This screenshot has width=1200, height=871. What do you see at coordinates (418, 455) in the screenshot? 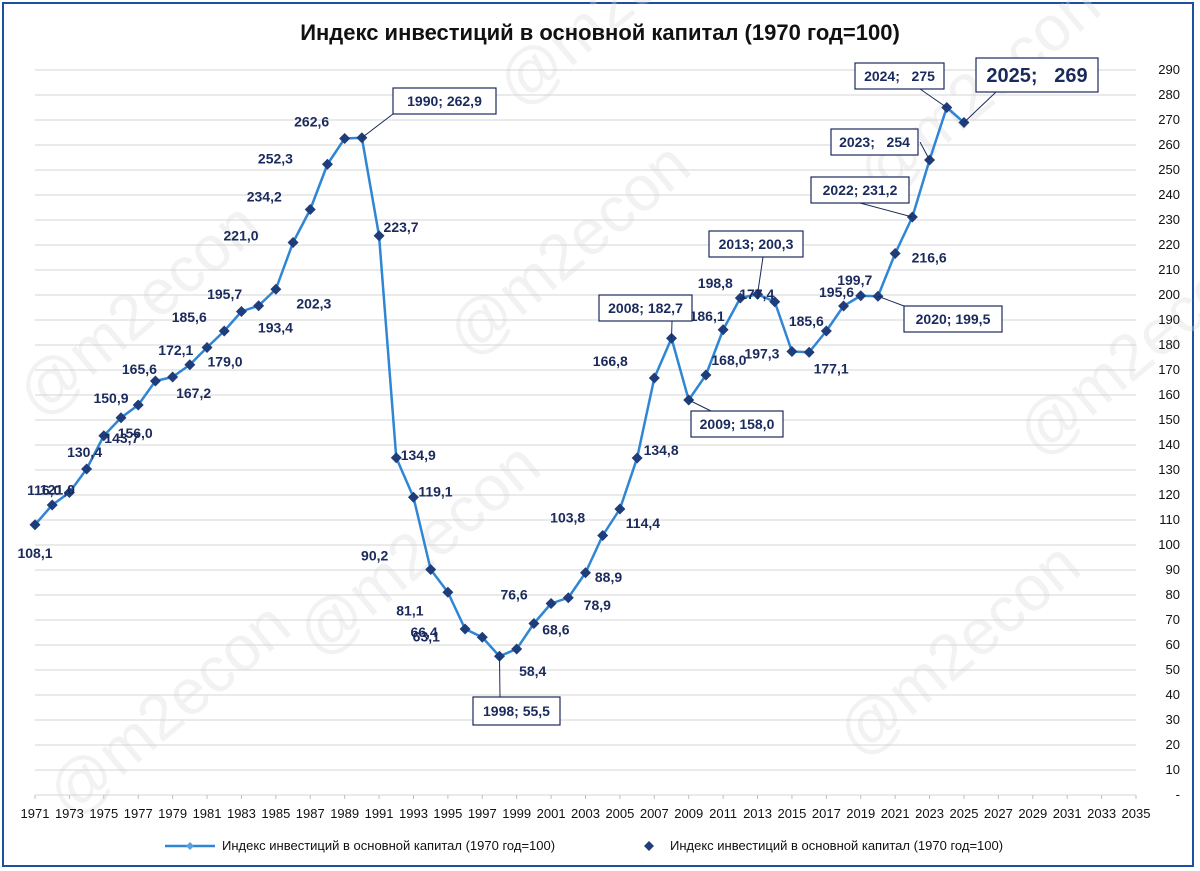
I see `data-label: 134,9` at bounding box center [418, 455].